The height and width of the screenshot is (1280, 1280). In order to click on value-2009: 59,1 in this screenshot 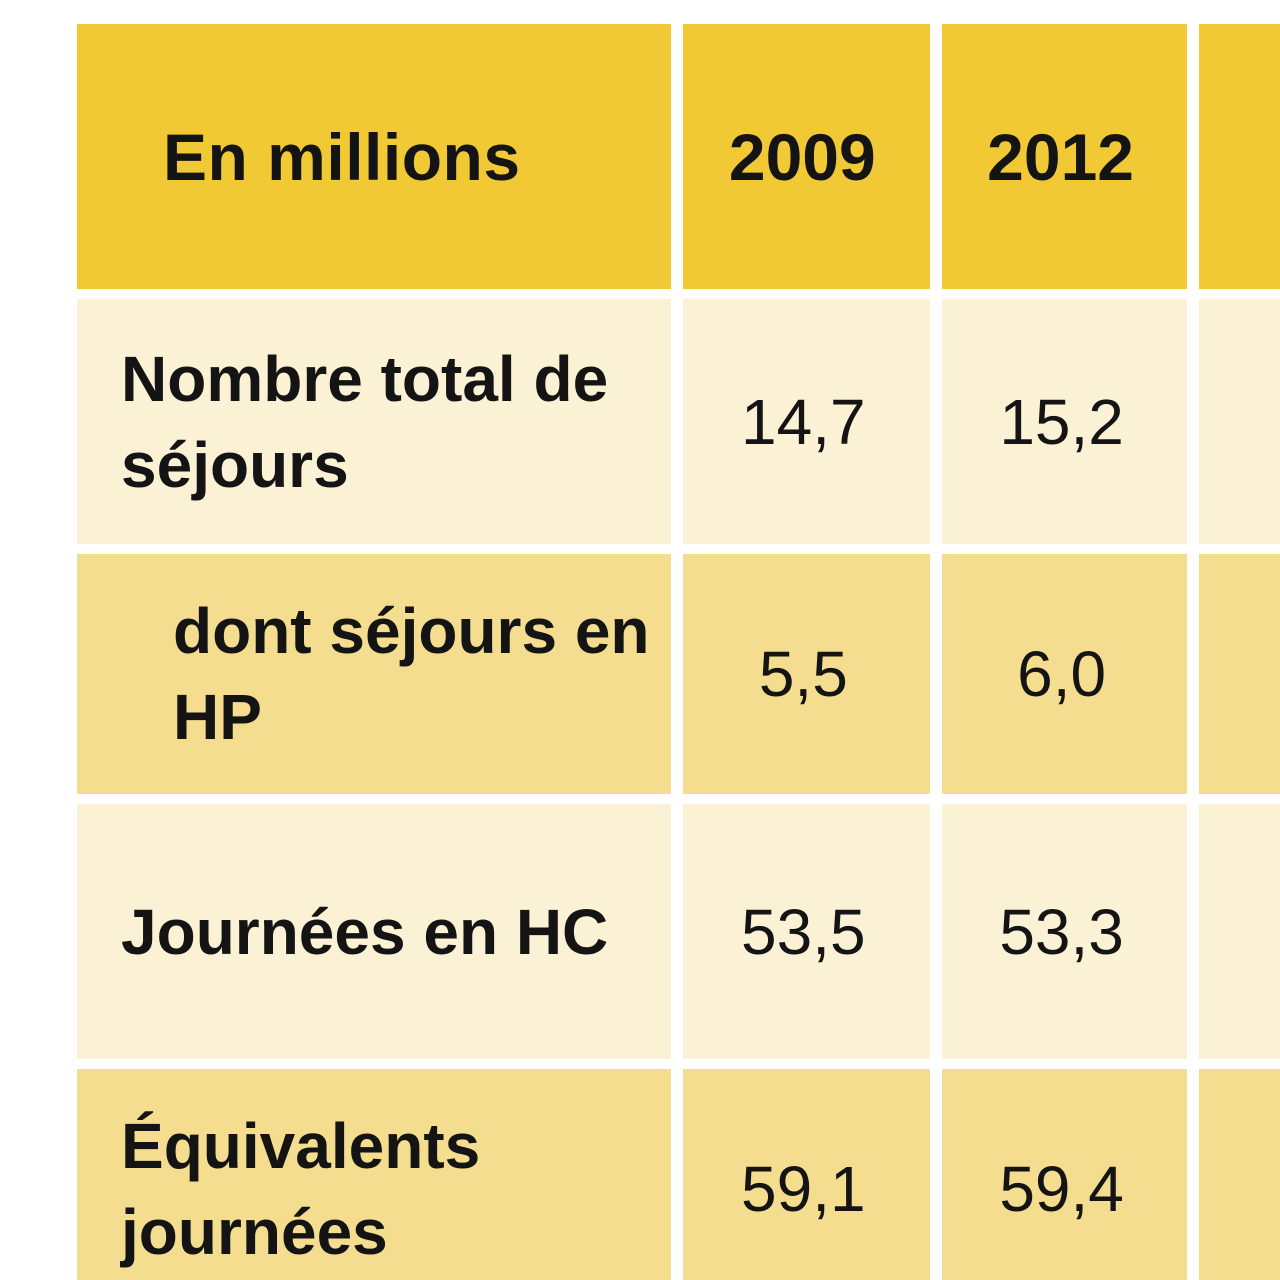, I will do `click(803, 1189)`.